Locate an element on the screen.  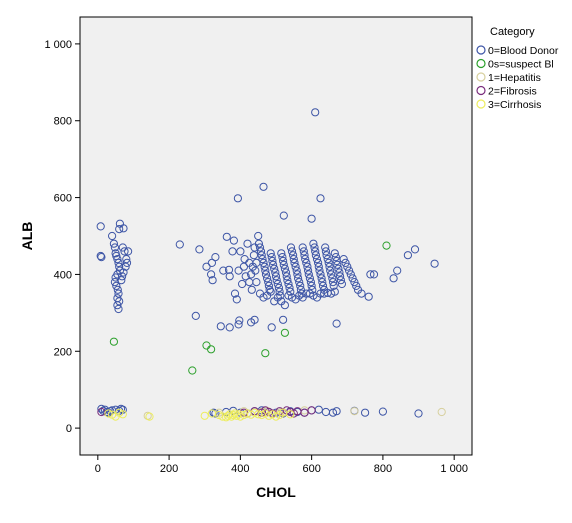
y-tick-label: 400 is located at coordinates (63, 275).